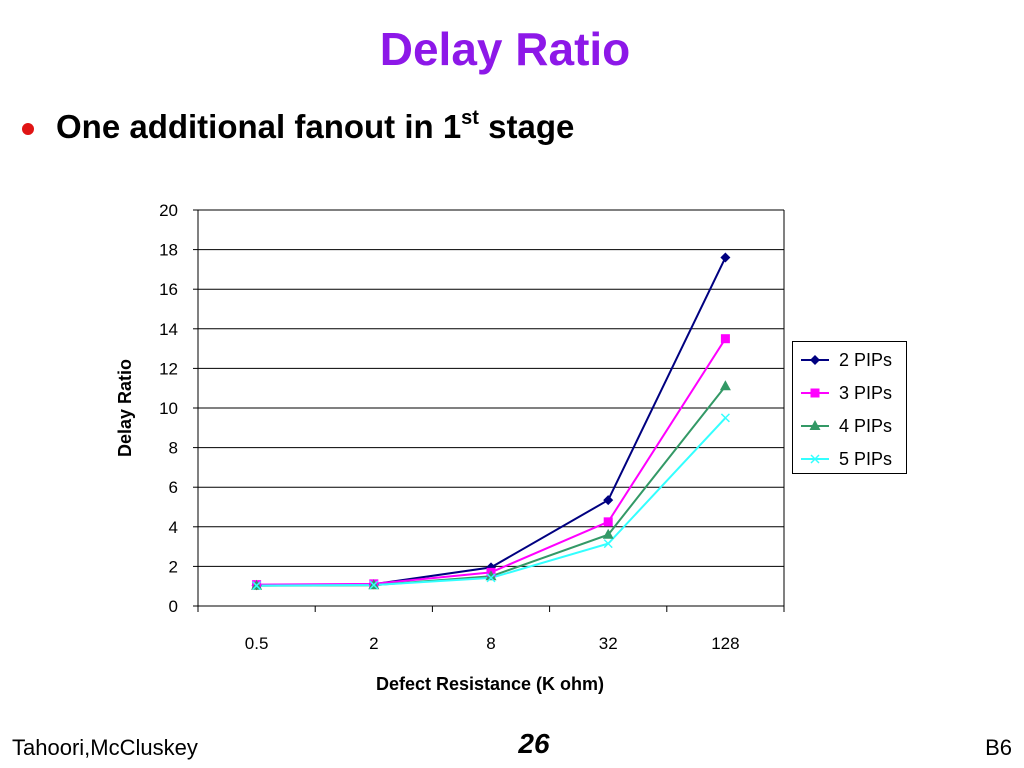 This screenshot has height=768, width=1024. I want to click on legend-label: 2 PIPs, so click(866, 359).